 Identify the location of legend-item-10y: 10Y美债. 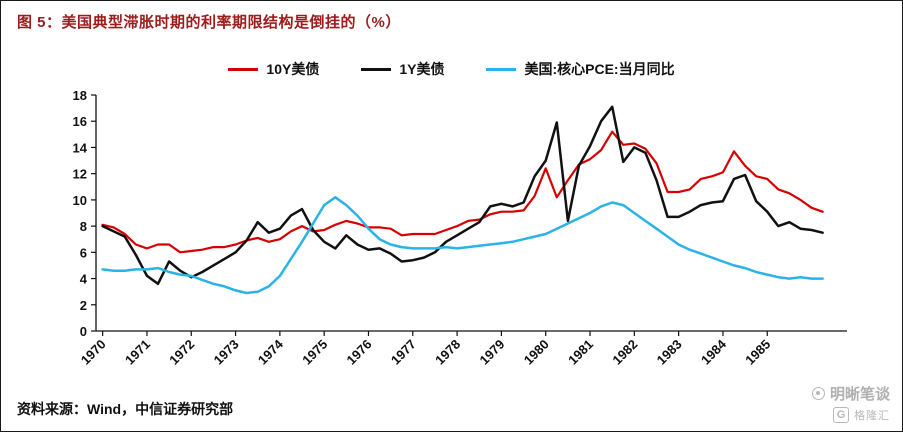
(273, 69).